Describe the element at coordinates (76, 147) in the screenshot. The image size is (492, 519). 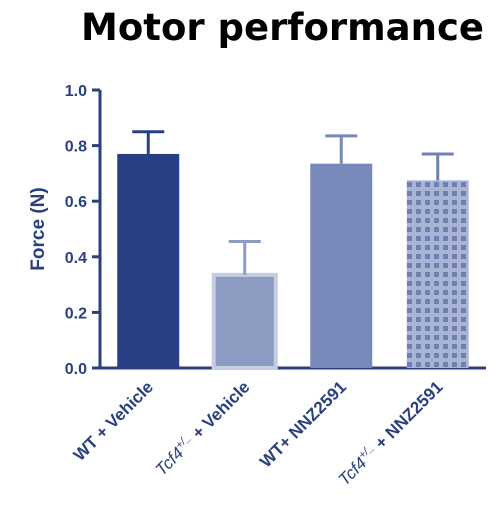
I see `y-tick-label: 0.8` at that location.